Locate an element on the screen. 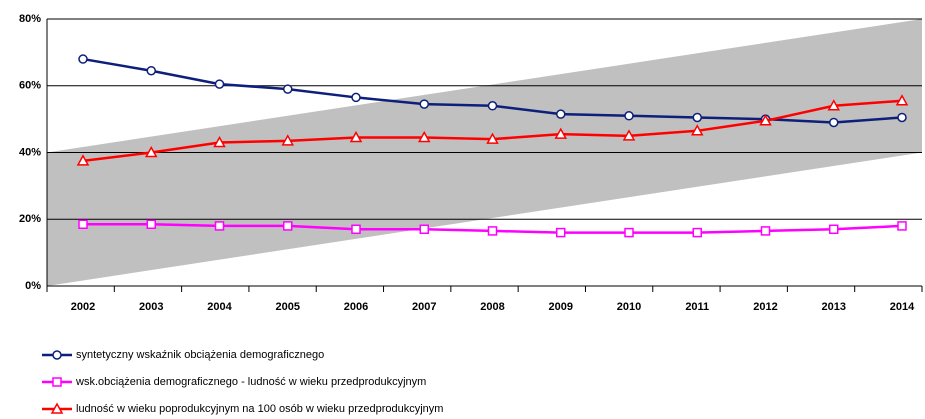 The height and width of the screenshot is (419, 925). x-tick-label: 2005 is located at coordinates (288, 307).